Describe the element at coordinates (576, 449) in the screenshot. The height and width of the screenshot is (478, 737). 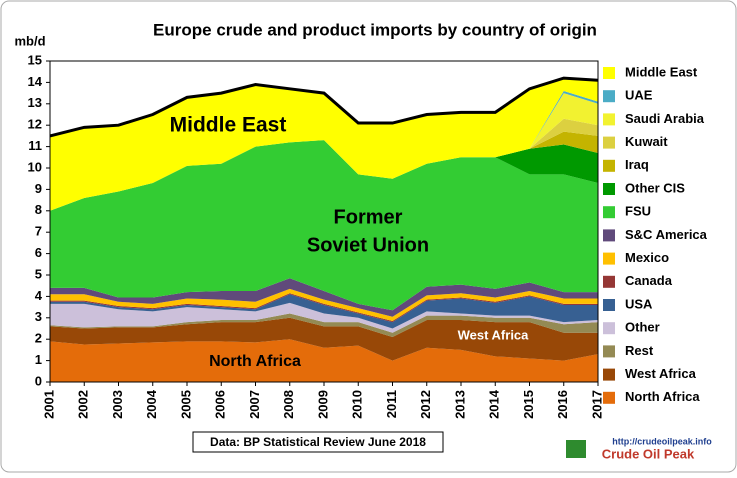
I see `logo-icon` at that location.